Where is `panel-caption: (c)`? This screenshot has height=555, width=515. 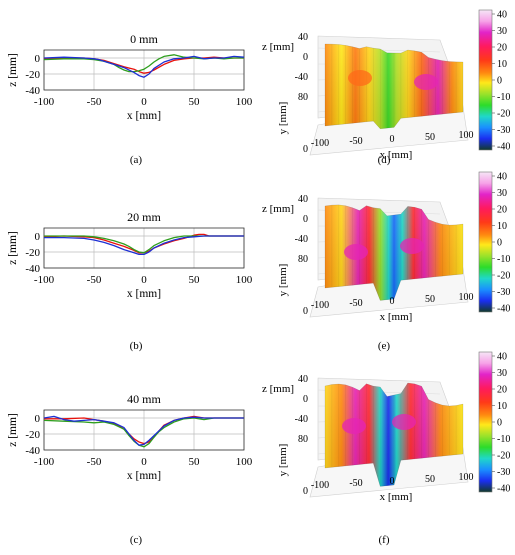
panel-caption: (c) is located at coordinates (136, 540).